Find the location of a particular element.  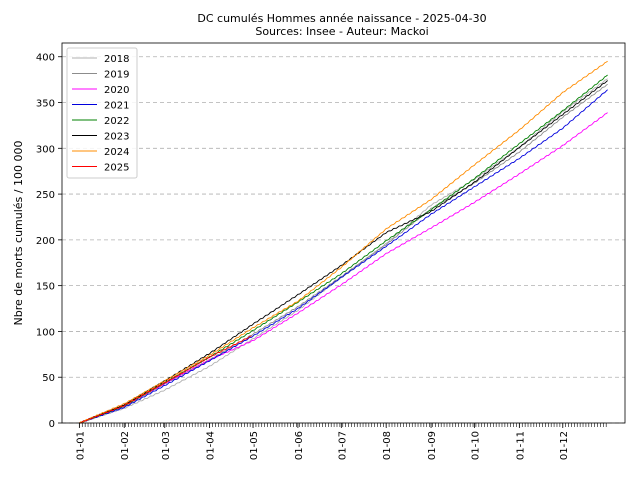

y-tick-label: 50 is located at coordinates (48, 378).